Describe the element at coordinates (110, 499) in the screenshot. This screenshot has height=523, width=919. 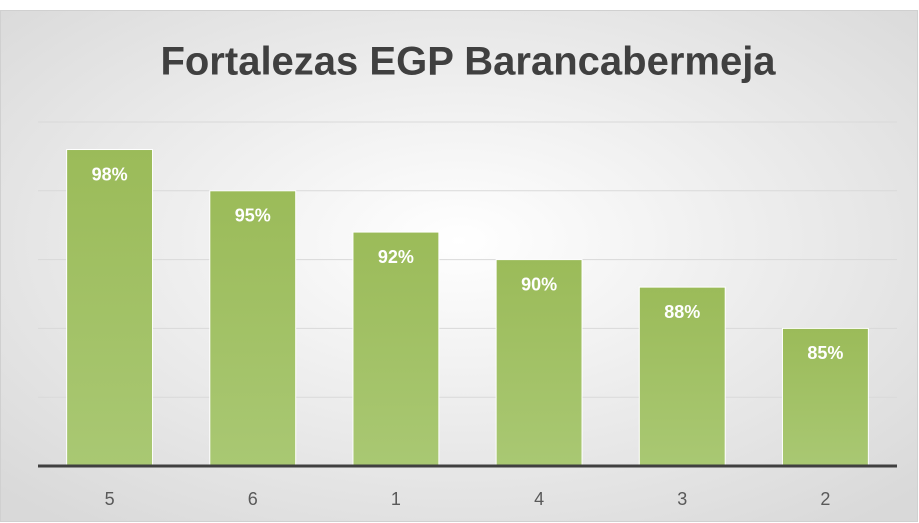
I see `x-tick-label: 5` at that location.